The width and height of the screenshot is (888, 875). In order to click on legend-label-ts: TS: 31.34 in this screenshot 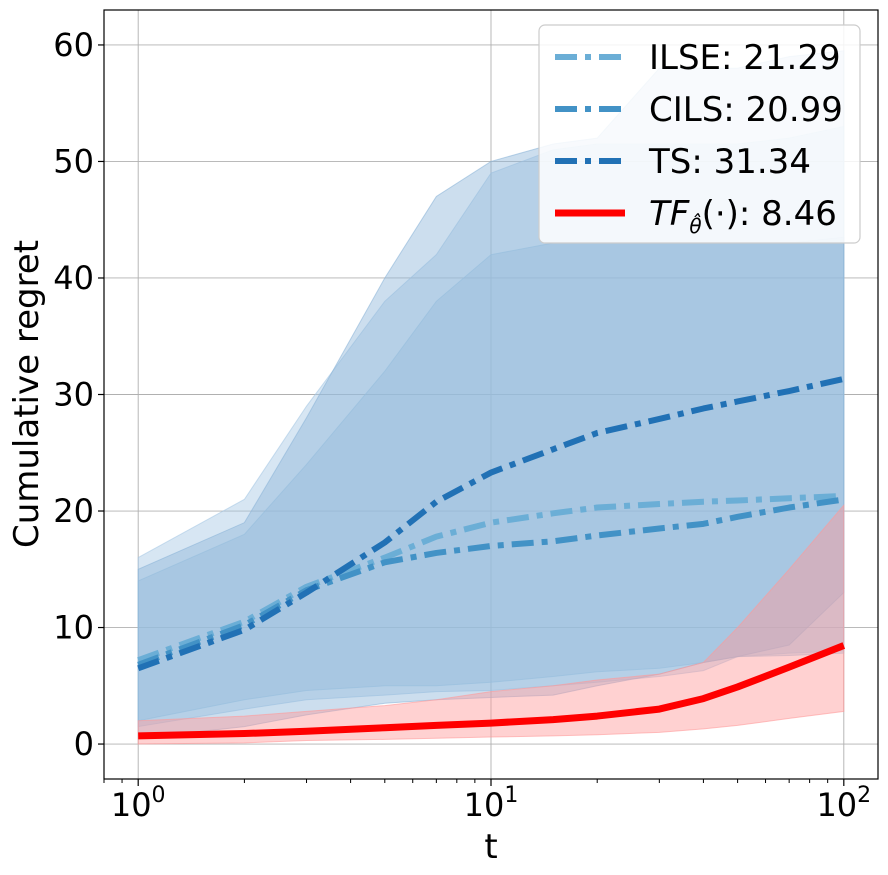, I will do `click(729, 162)`.